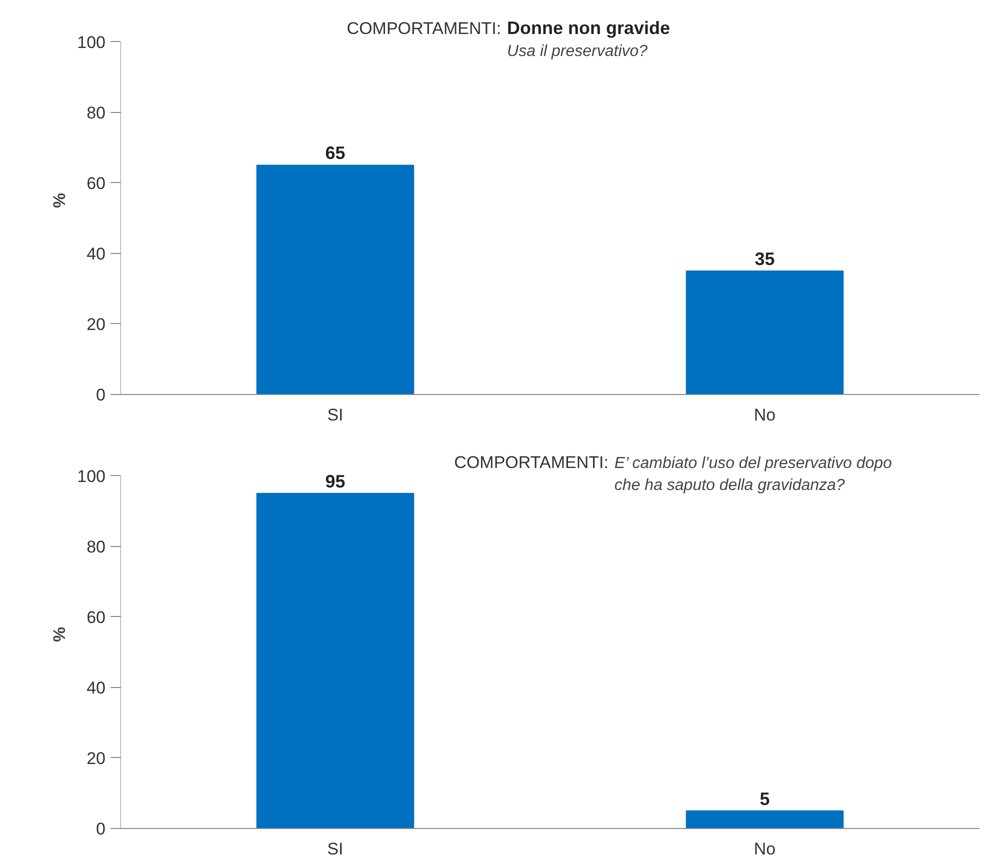  Describe the element at coordinates (764, 259) in the screenshot. I see `data-label: 35` at that location.